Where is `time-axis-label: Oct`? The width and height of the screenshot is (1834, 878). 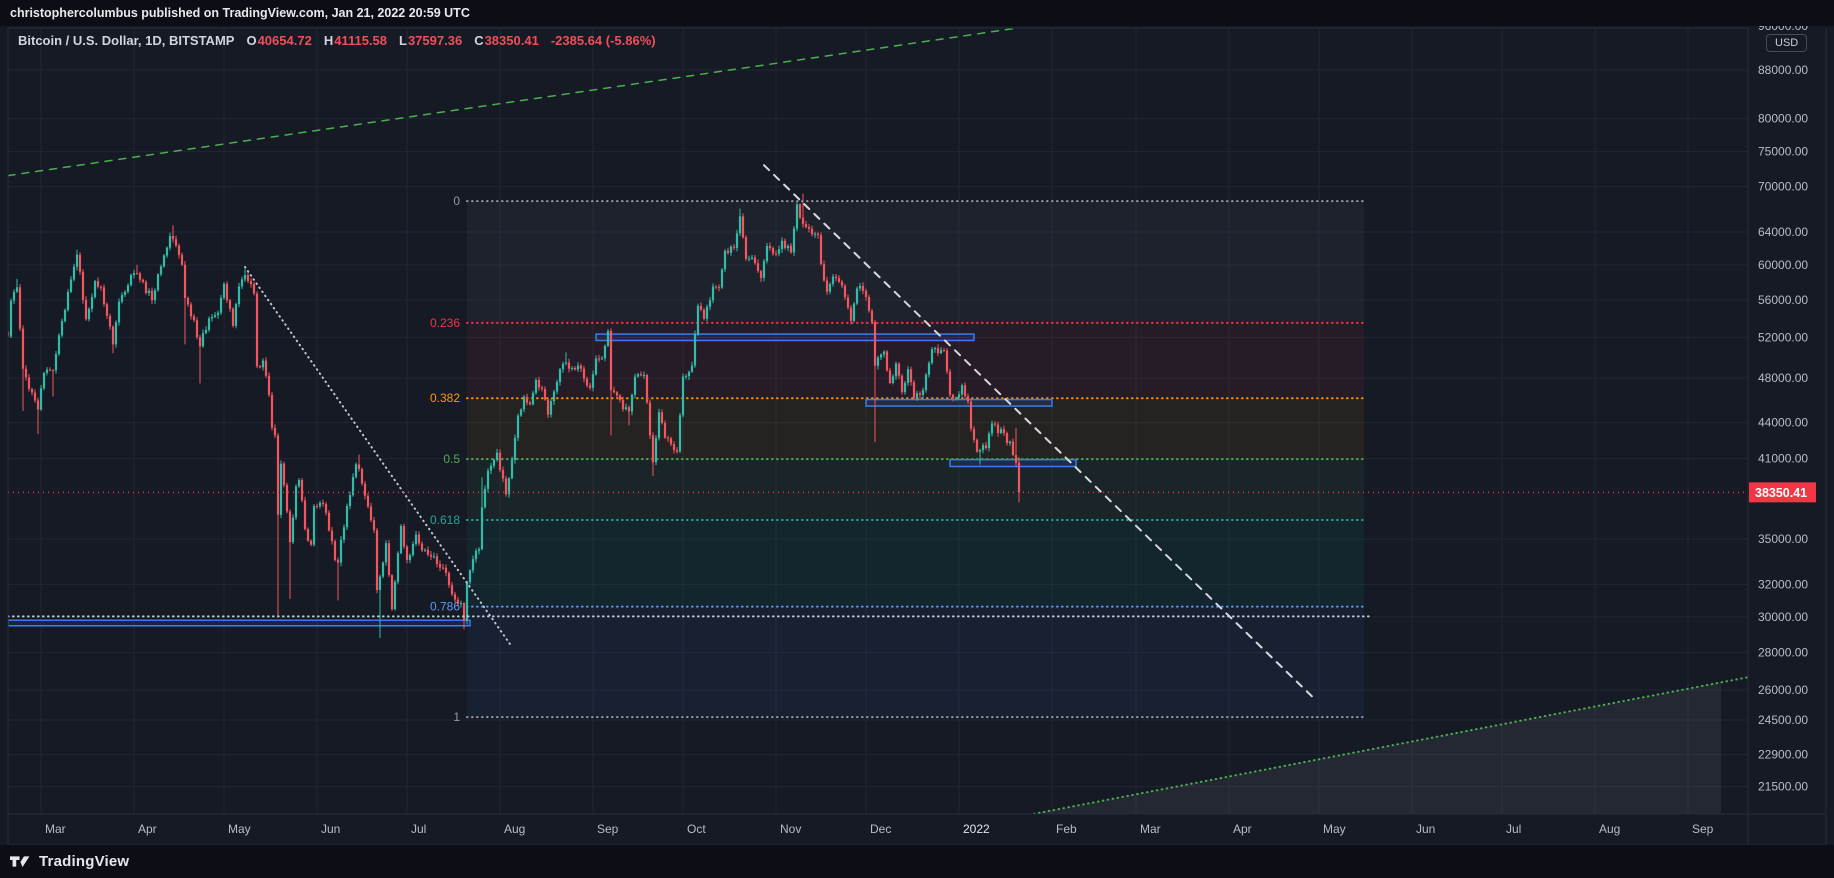 time-axis-label: Oct is located at coordinates (696, 829).